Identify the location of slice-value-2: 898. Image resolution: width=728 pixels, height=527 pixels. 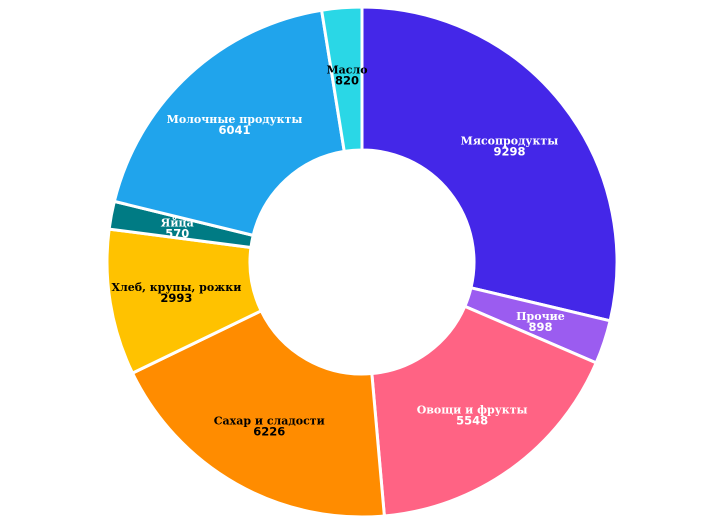
(540, 327).